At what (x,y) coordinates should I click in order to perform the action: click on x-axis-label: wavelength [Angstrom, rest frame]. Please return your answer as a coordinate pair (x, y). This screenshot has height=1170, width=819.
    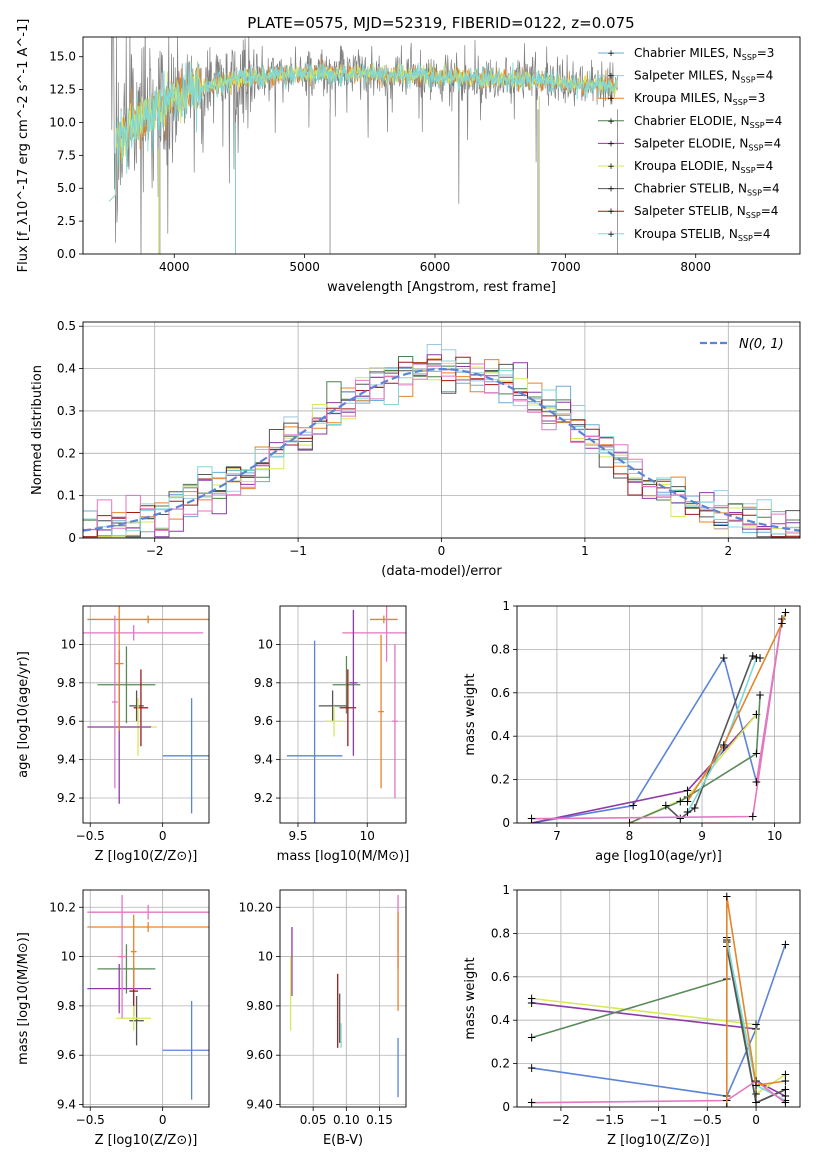
    Looking at the image, I should click on (441, 287).